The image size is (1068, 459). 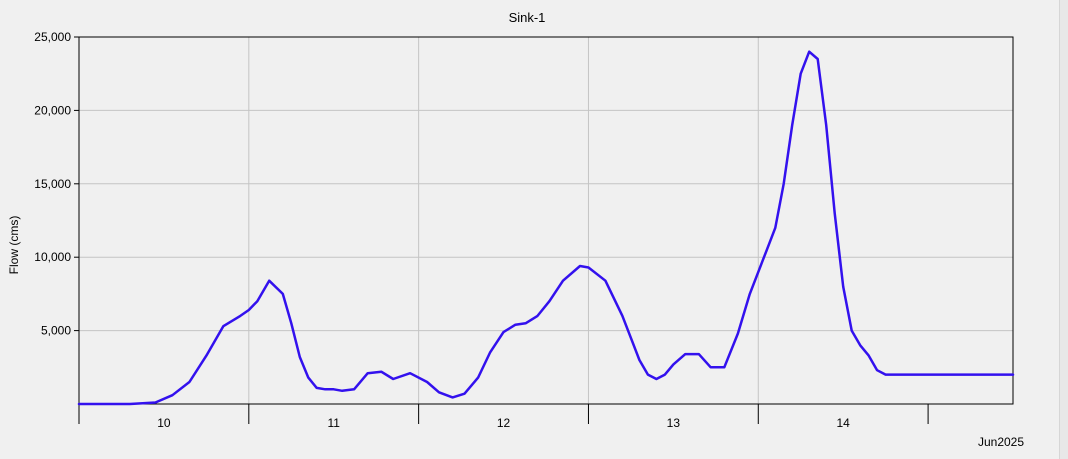 I want to click on y-tick-label: 25,000, so click(x=52, y=37).